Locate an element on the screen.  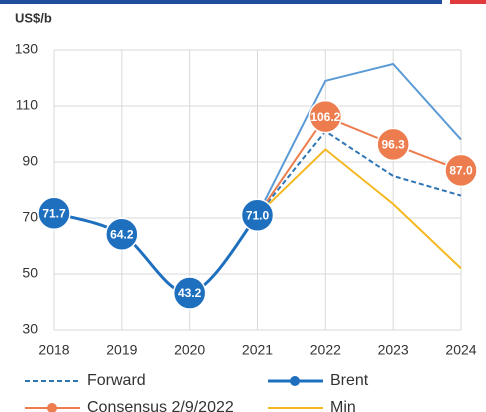
legend-label: Forward is located at coordinates (116, 380).